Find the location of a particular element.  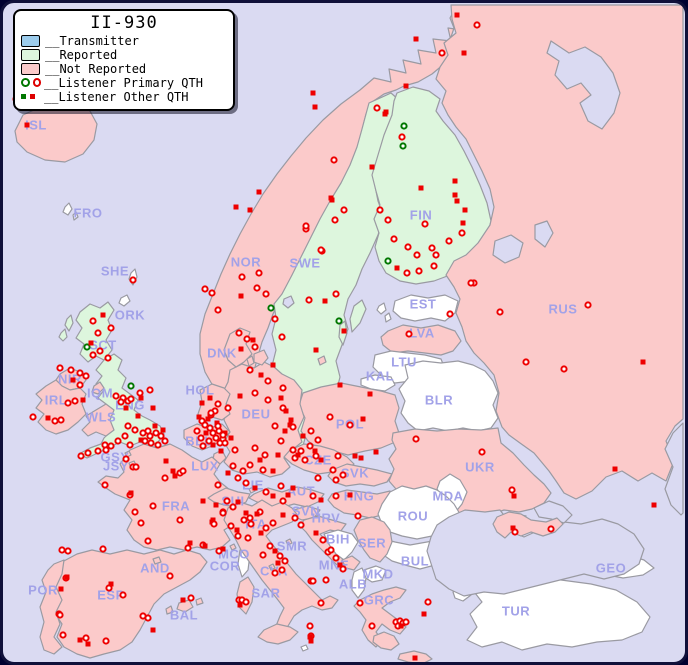

country-label-MKD: MKD is located at coordinates (377, 573).